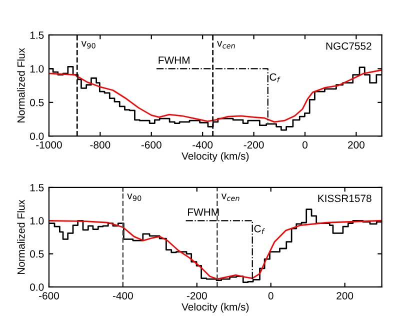 The height and width of the screenshot is (321, 415). What do you see at coordinates (215, 96) in the screenshot?
I see `line-series` at bounding box center [215, 96].